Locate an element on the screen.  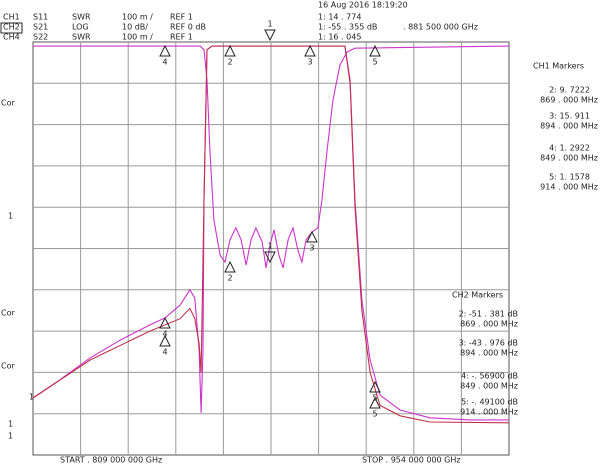
channel-format: LOG is located at coordinates (80, 27).